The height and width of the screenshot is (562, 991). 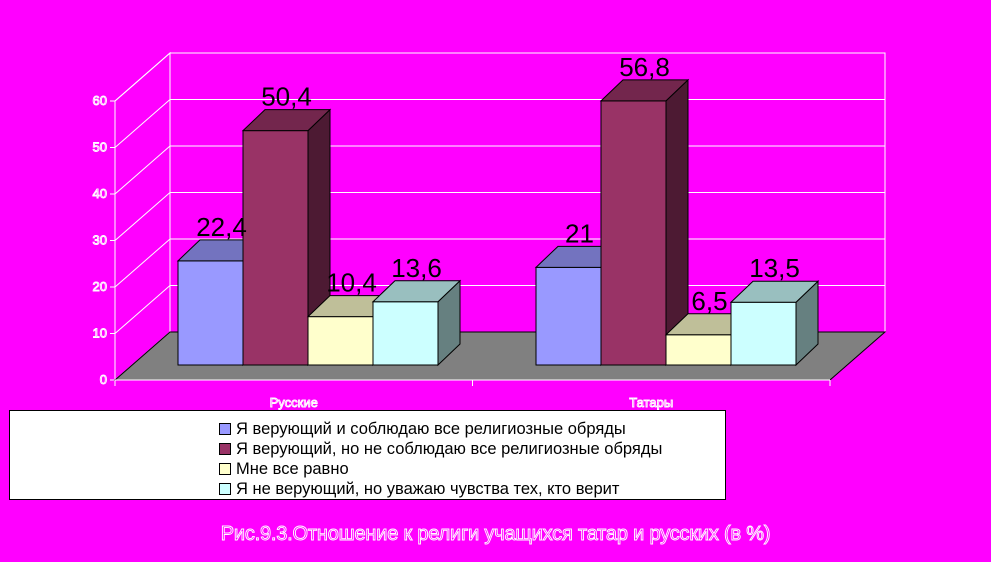 I want to click on data-label: 10,4, so click(x=351, y=283).